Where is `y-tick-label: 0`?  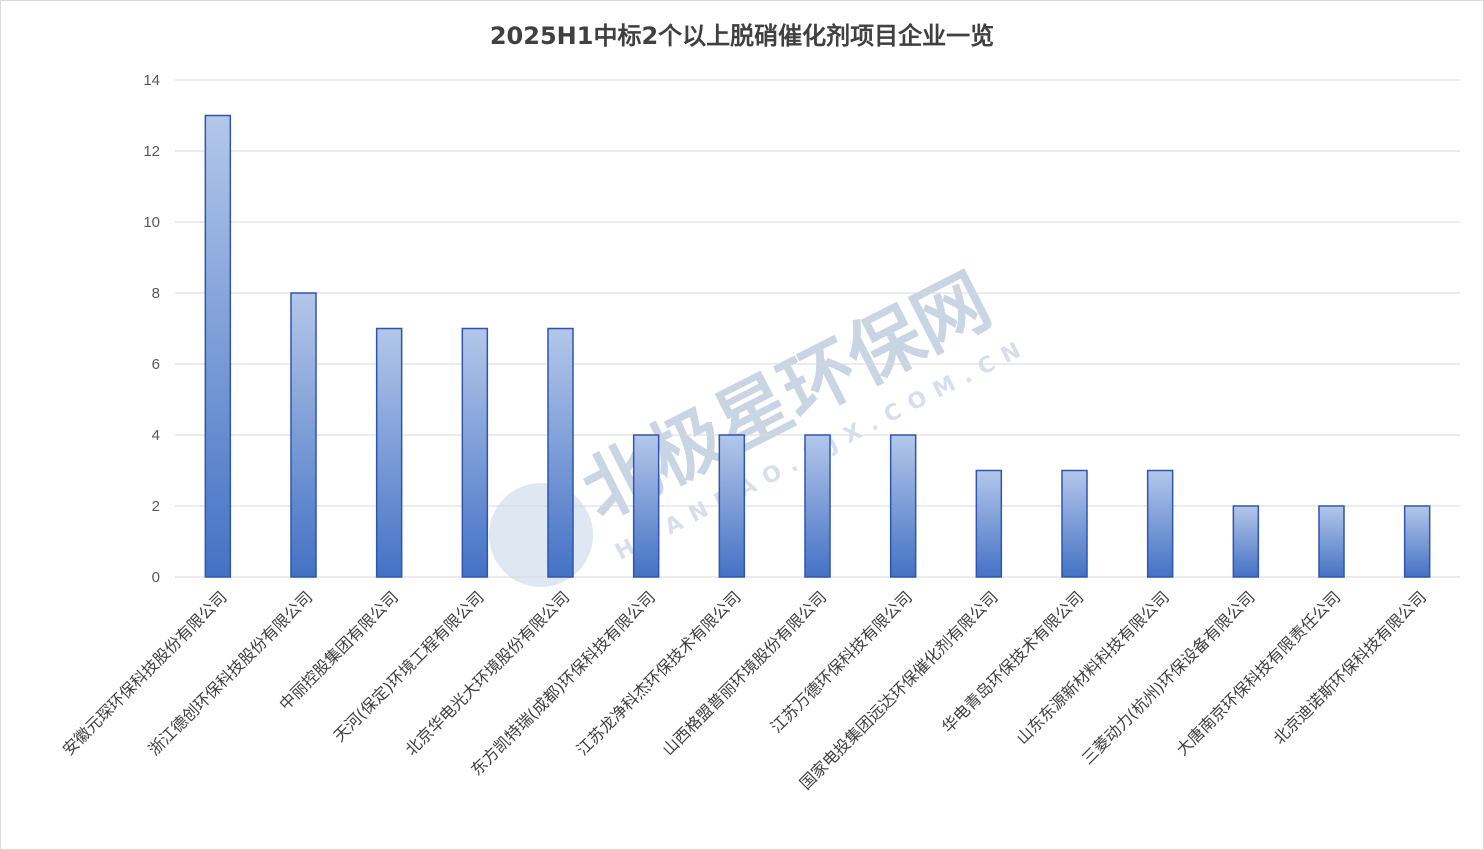
y-tick-label: 0 is located at coordinates (156, 577).